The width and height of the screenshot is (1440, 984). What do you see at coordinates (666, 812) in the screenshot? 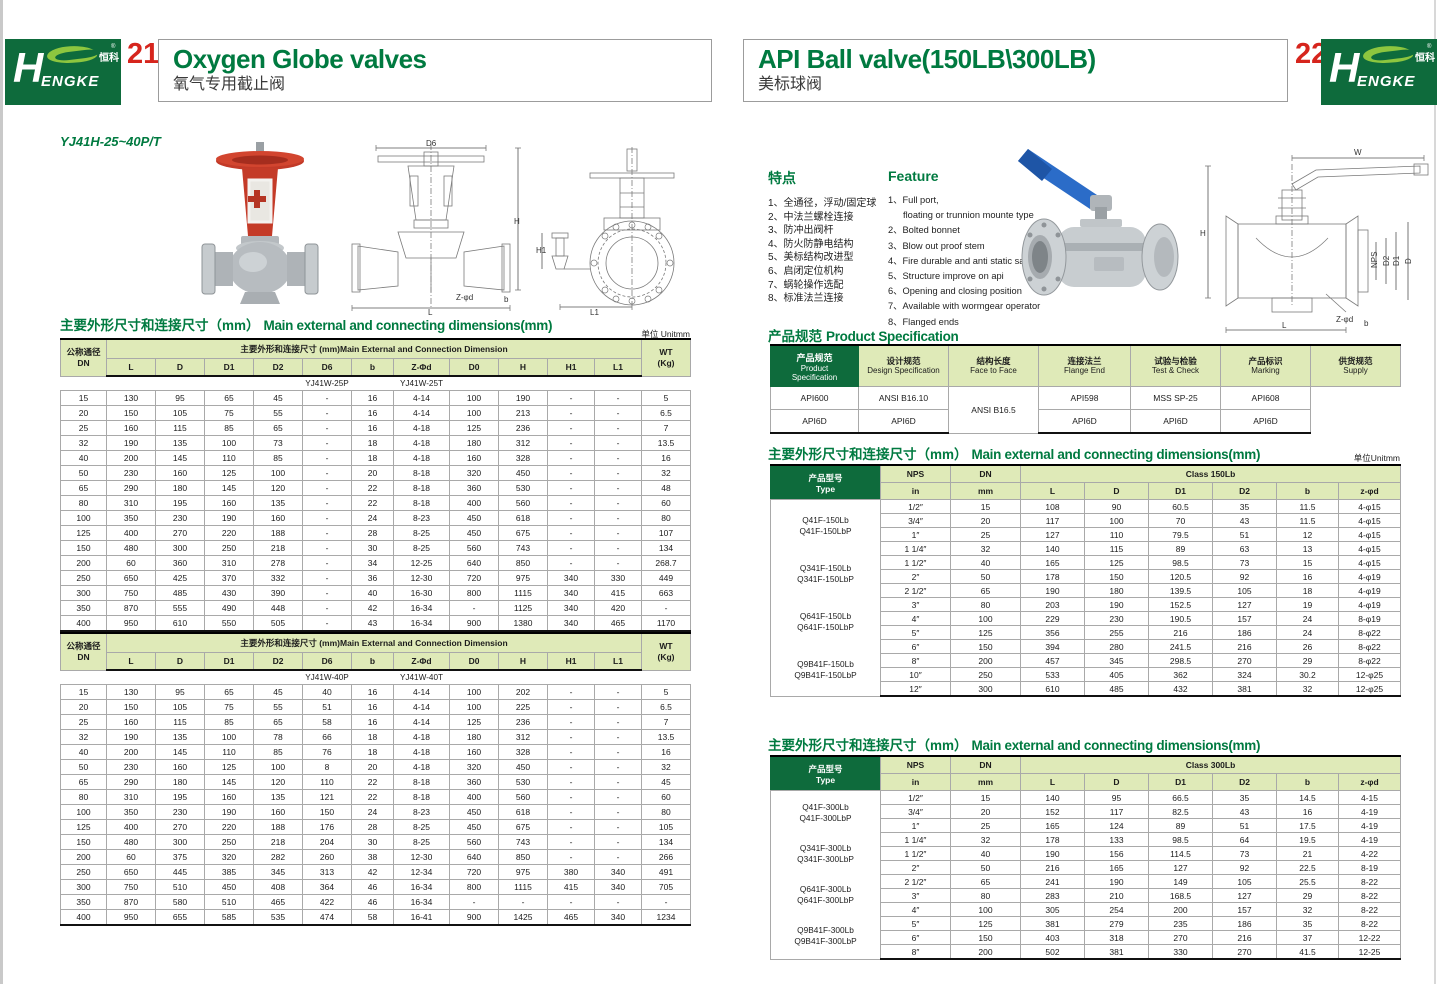
I see `table-cell: 80` at bounding box center [666, 812].